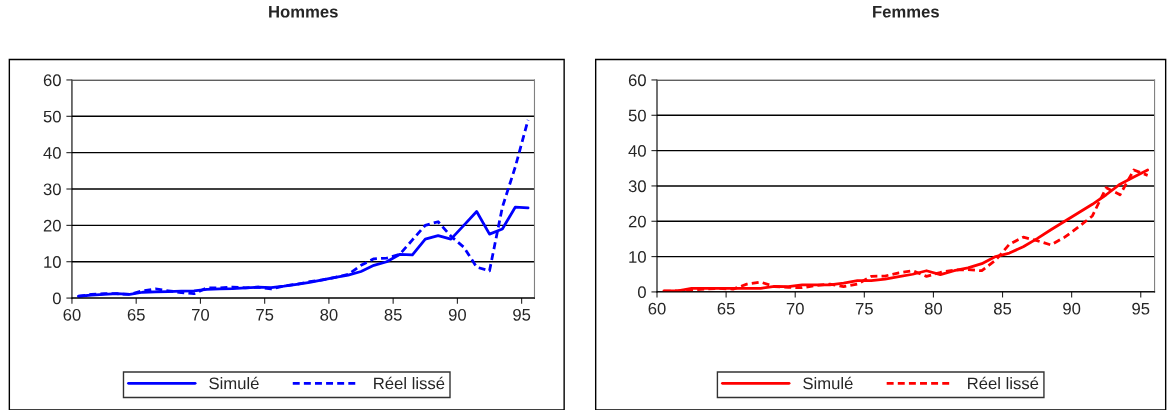 The height and width of the screenshot is (410, 1168). I want to click on chart-title: Hommes, so click(303, 11).